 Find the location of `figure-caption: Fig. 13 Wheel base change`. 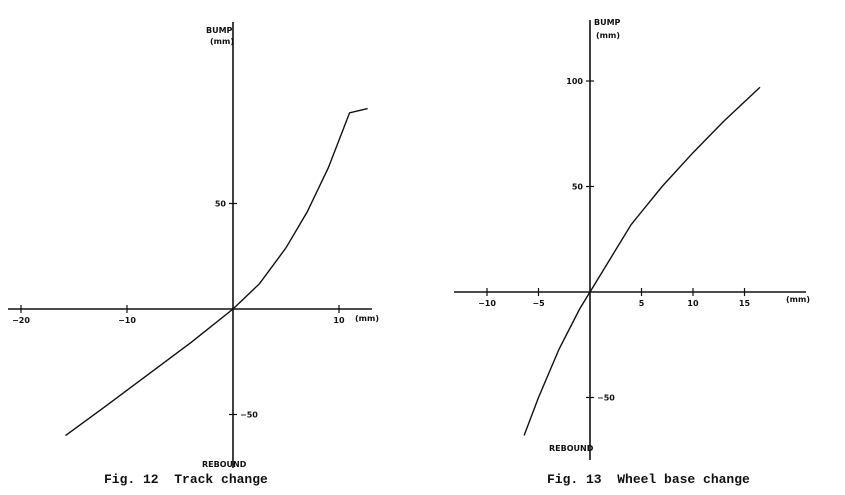

figure-caption: Fig. 13 Wheel base change is located at coordinates (648, 479).